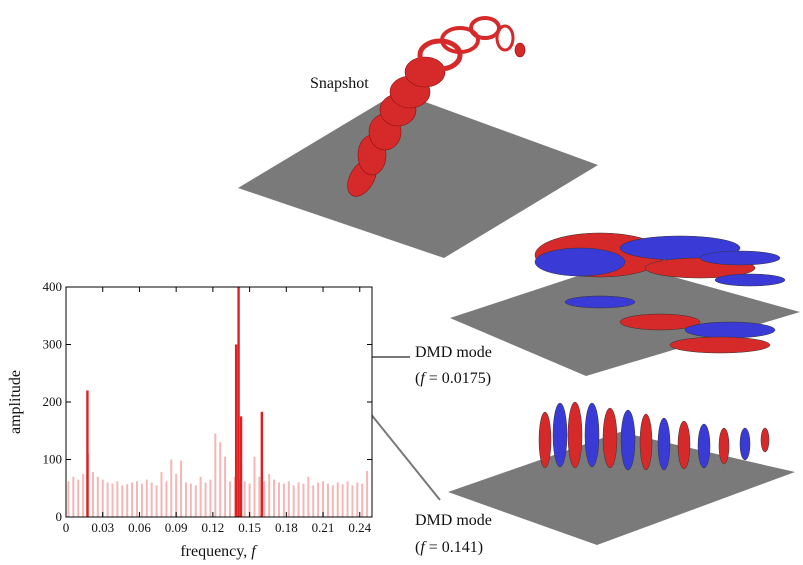 This screenshot has height=565, width=803. I want to click on x-tick-label: 0.06, so click(139, 527).